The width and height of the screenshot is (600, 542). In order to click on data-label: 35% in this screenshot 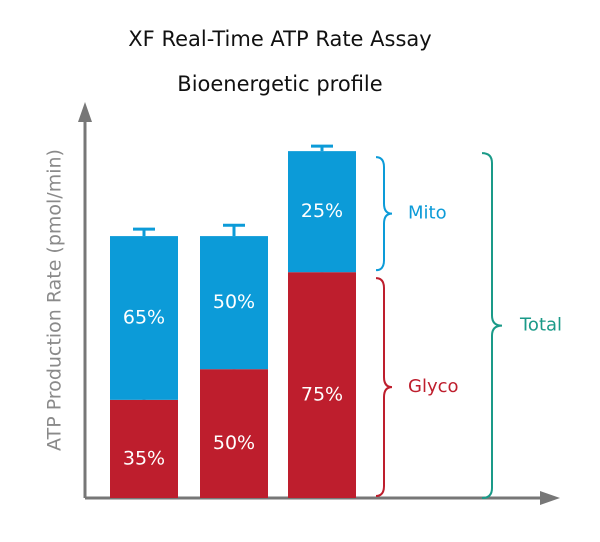, I will do `click(144, 458)`.